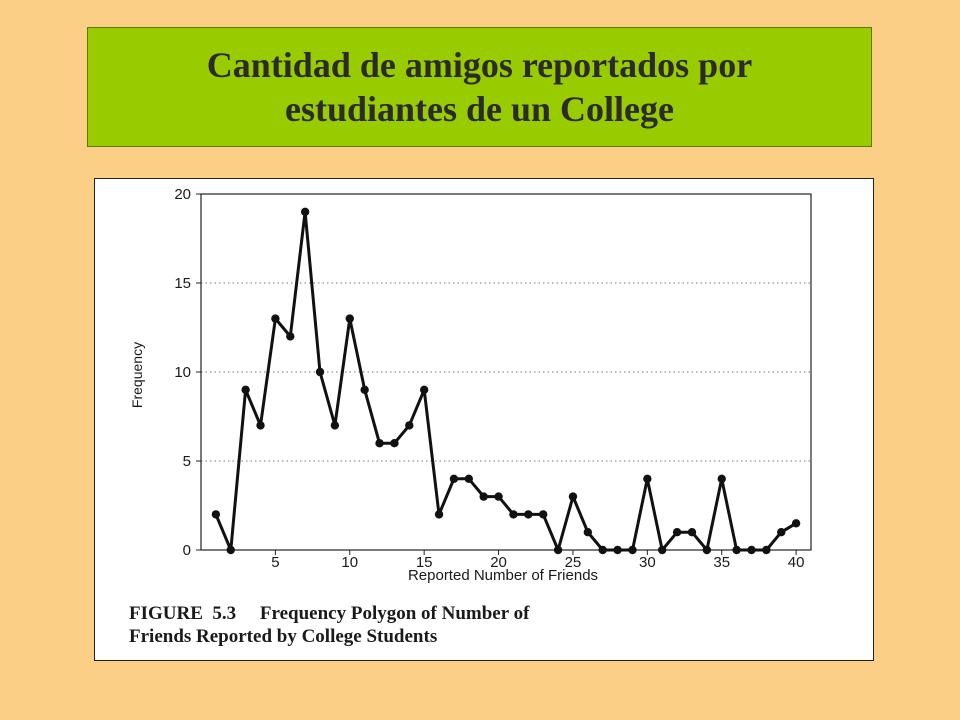  What do you see at coordinates (573, 562) in the screenshot?
I see `x-tick-label: 25` at bounding box center [573, 562].